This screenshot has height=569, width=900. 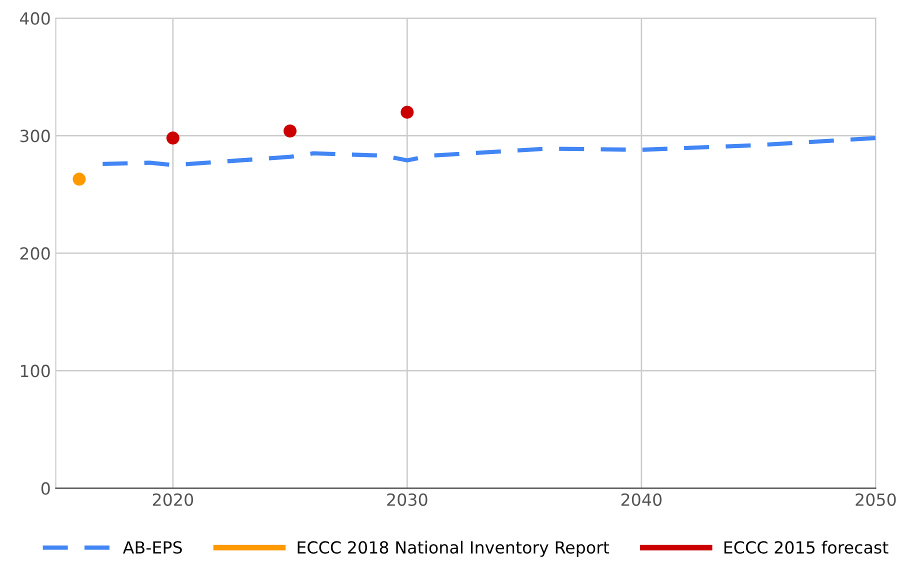 I want to click on y-tick-label: 300, so click(x=35, y=136).